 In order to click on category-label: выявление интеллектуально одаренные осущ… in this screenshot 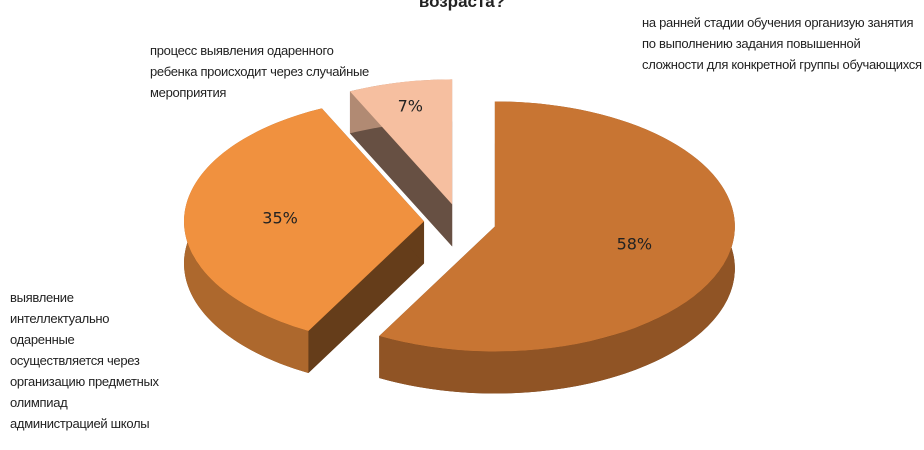, I will do `click(84, 360)`.